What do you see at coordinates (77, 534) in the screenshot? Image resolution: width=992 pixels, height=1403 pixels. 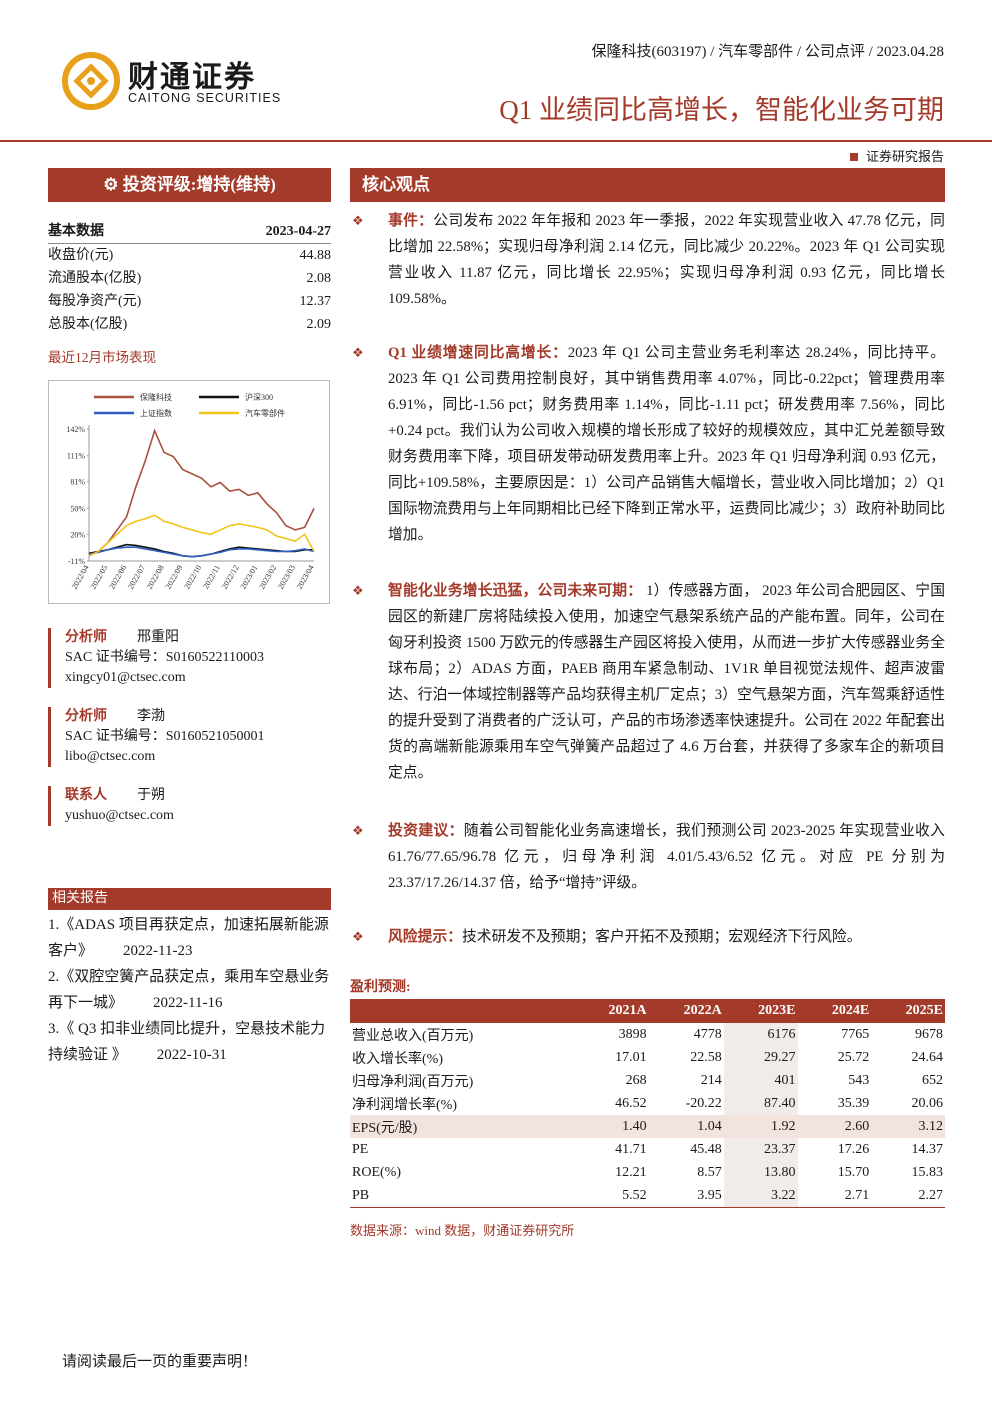 I see `y-tick-label: 20%` at bounding box center [77, 534].